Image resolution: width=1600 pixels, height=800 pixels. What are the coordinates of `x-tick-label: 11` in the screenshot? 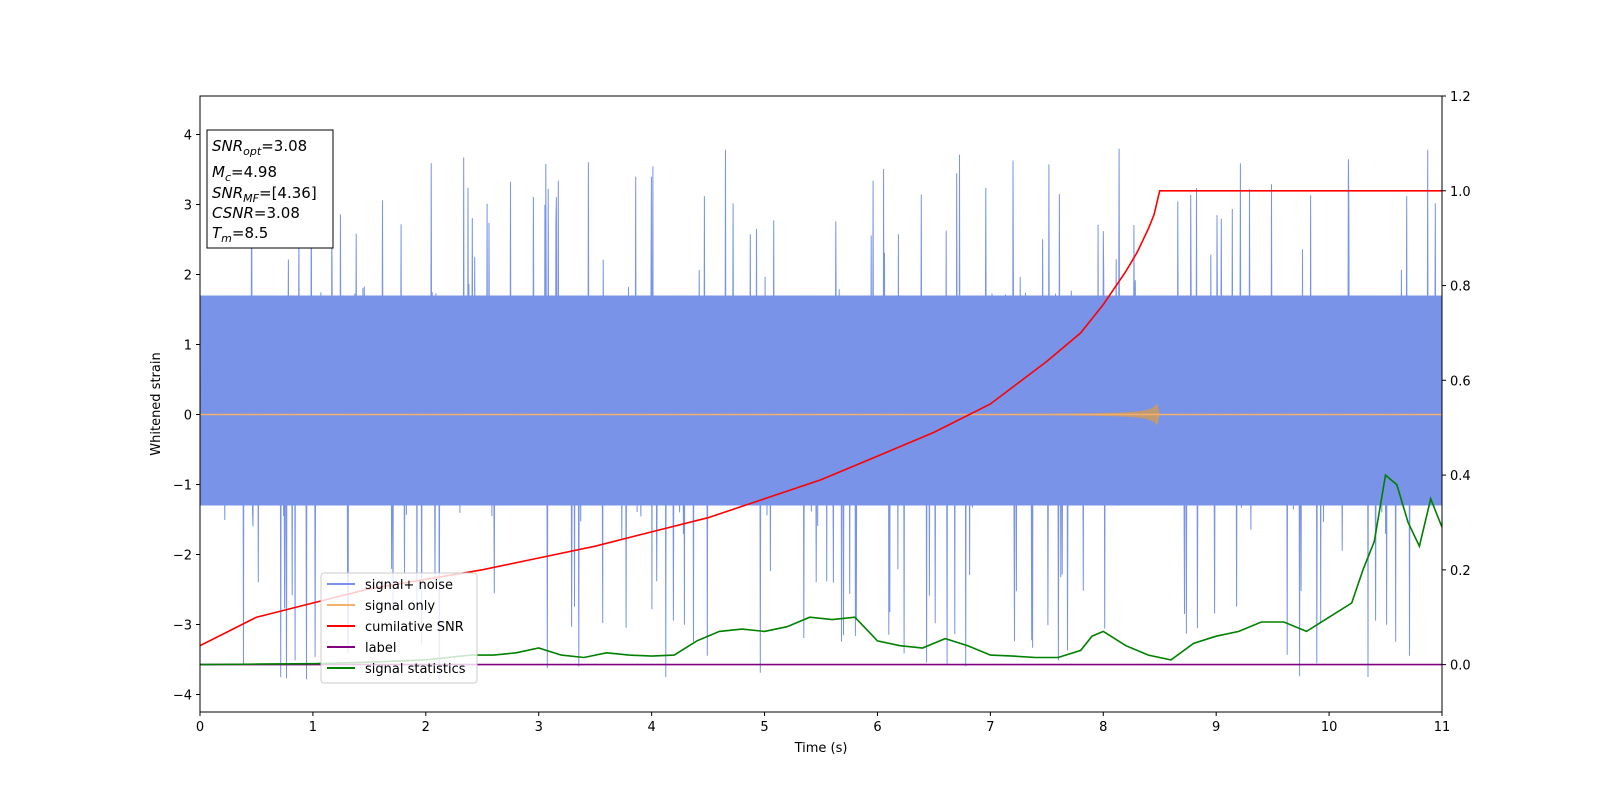 It's located at (1442, 727).